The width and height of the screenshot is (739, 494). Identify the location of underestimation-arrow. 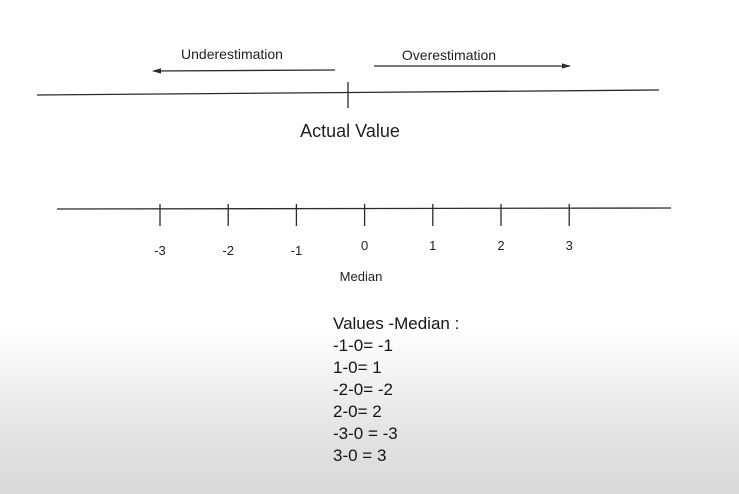
(244, 71).